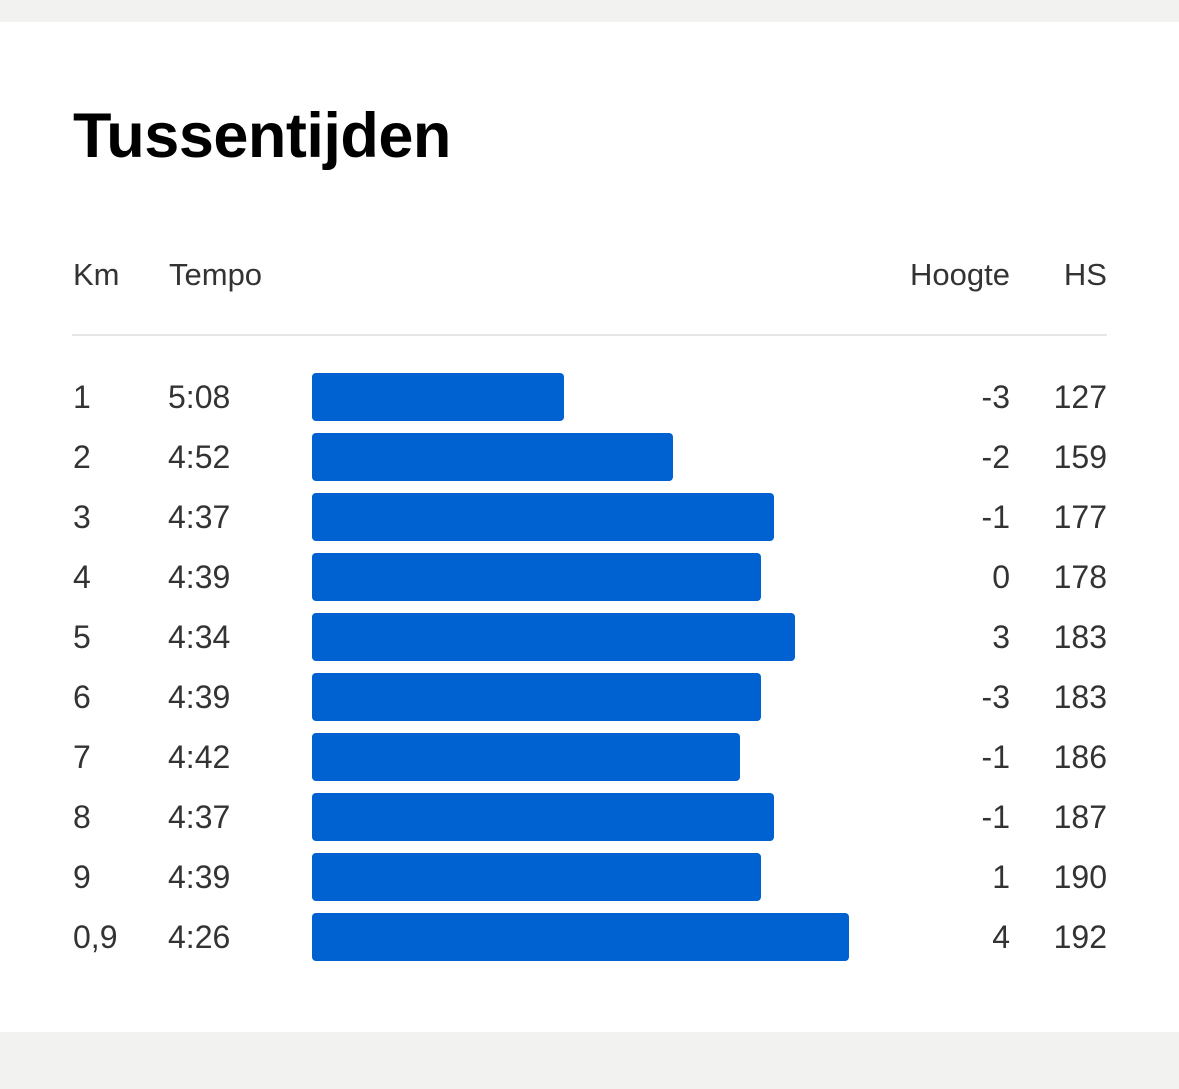 Image resolution: width=1179 pixels, height=1089 pixels. Describe the element at coordinates (1085, 274) in the screenshot. I see `column-header-hs: HS` at that location.